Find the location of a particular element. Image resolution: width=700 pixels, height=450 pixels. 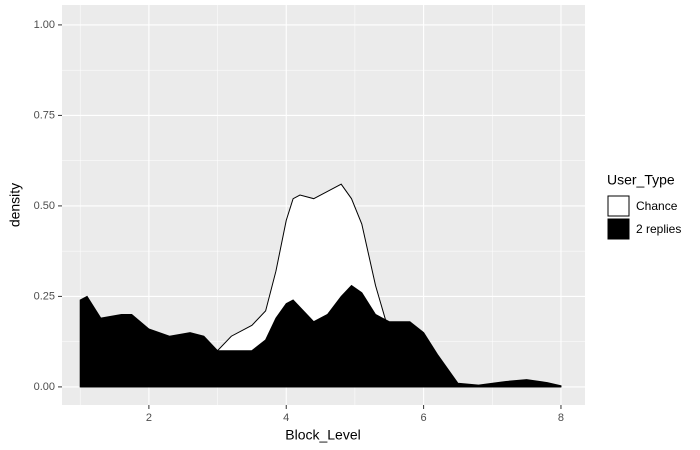

legend-label: Chance is located at coordinates (657, 206).